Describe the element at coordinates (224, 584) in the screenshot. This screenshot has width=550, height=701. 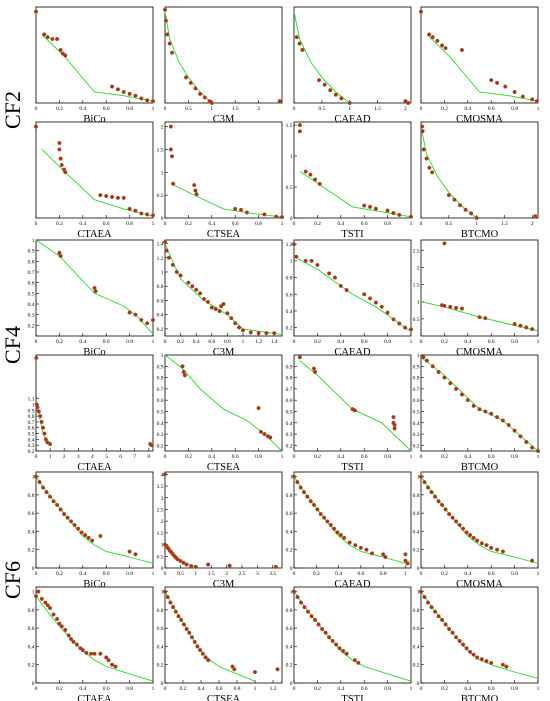
I see `panel-title: C3M` at that location.